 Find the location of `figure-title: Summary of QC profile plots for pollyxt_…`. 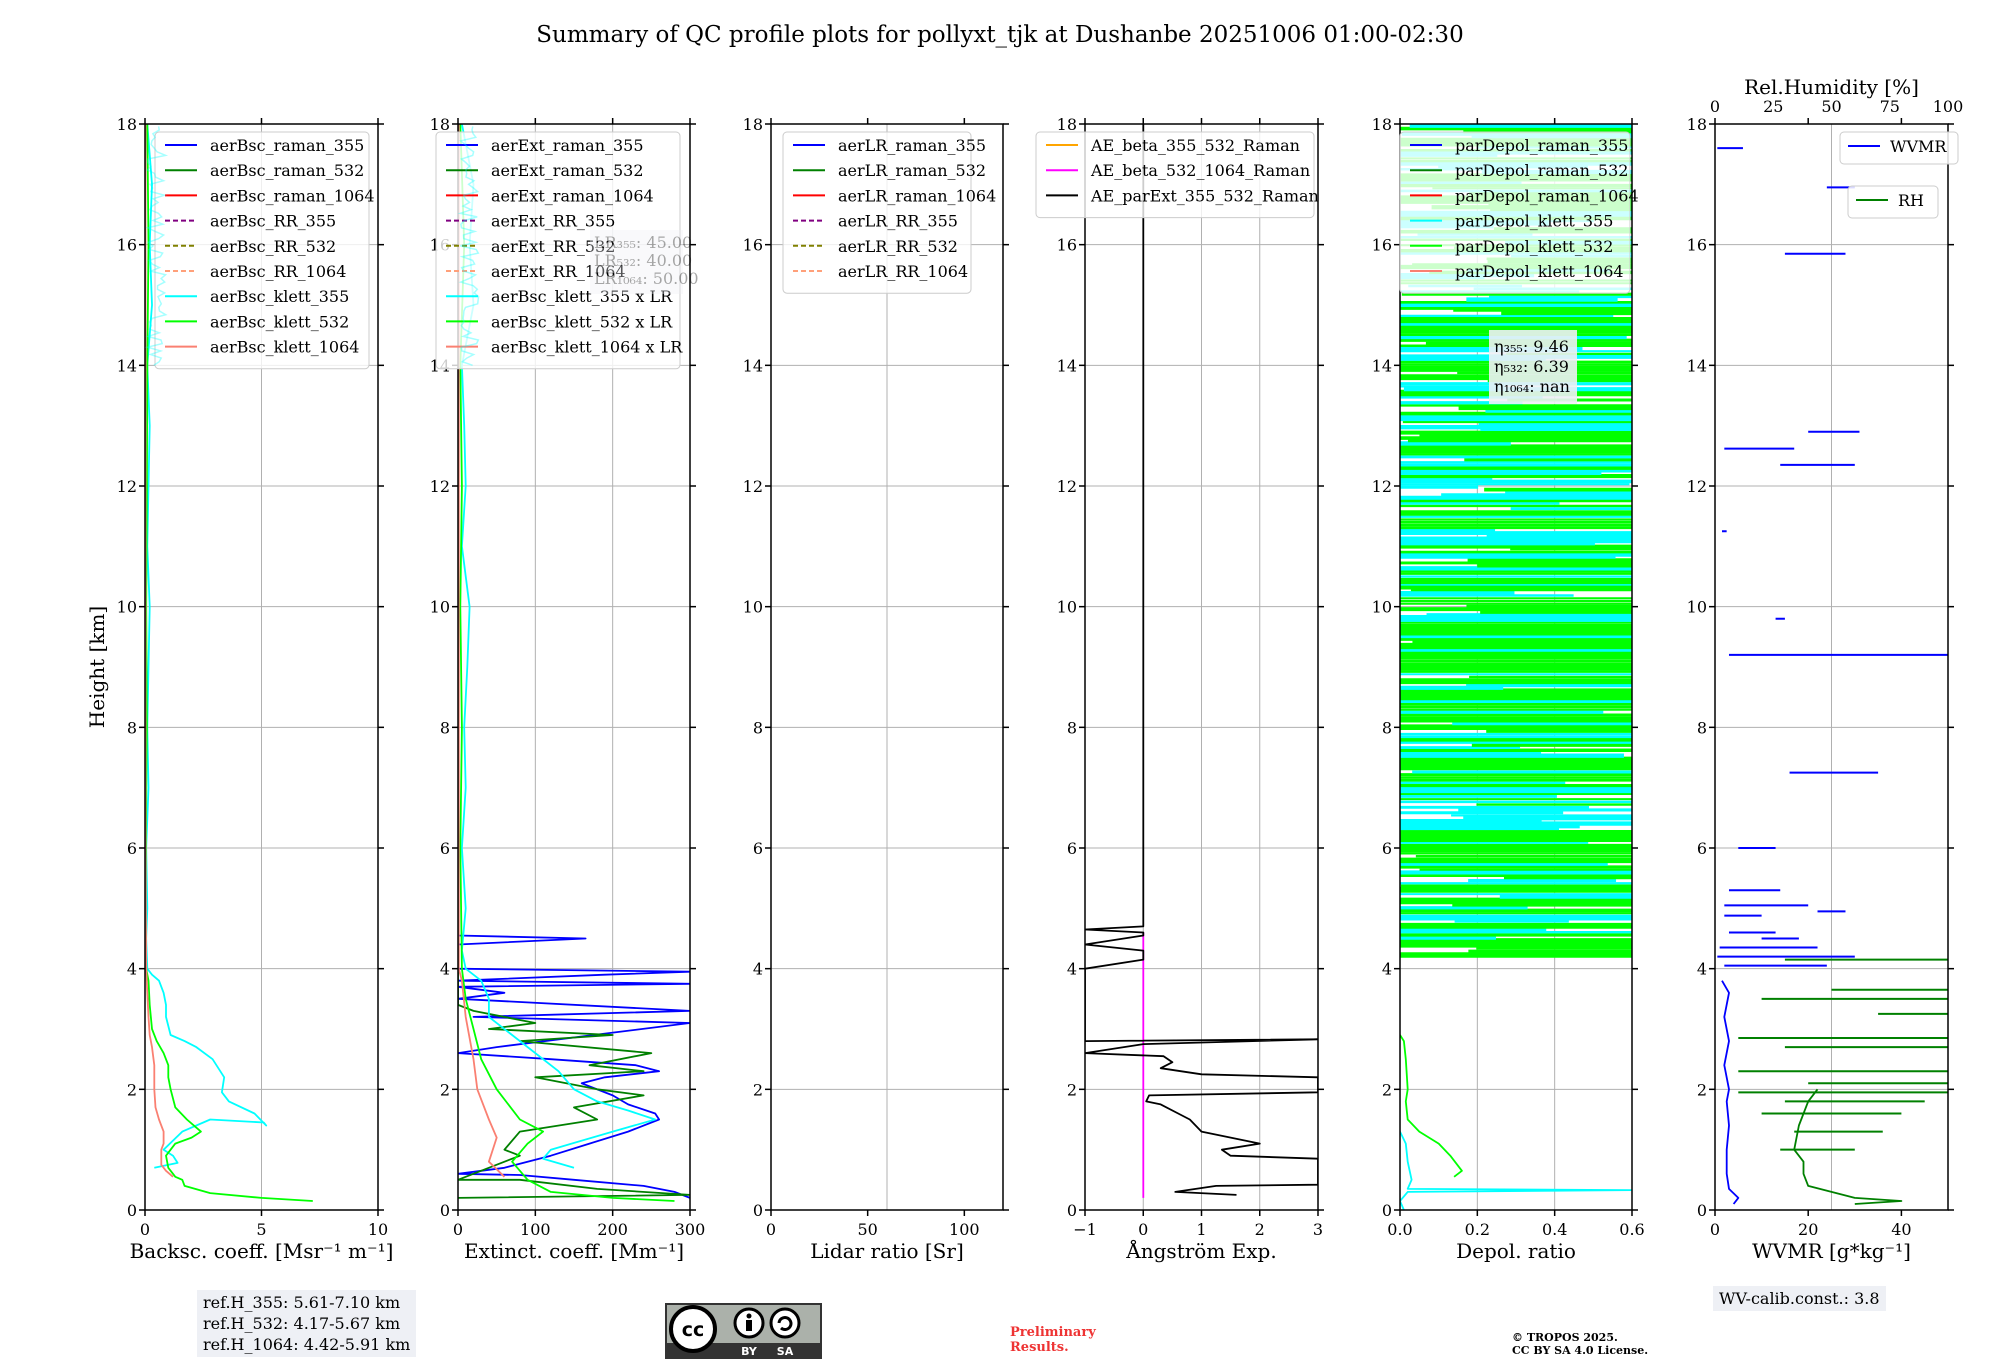

figure-title: Summary of QC profile plots for pollyxt_… is located at coordinates (1000, 35).